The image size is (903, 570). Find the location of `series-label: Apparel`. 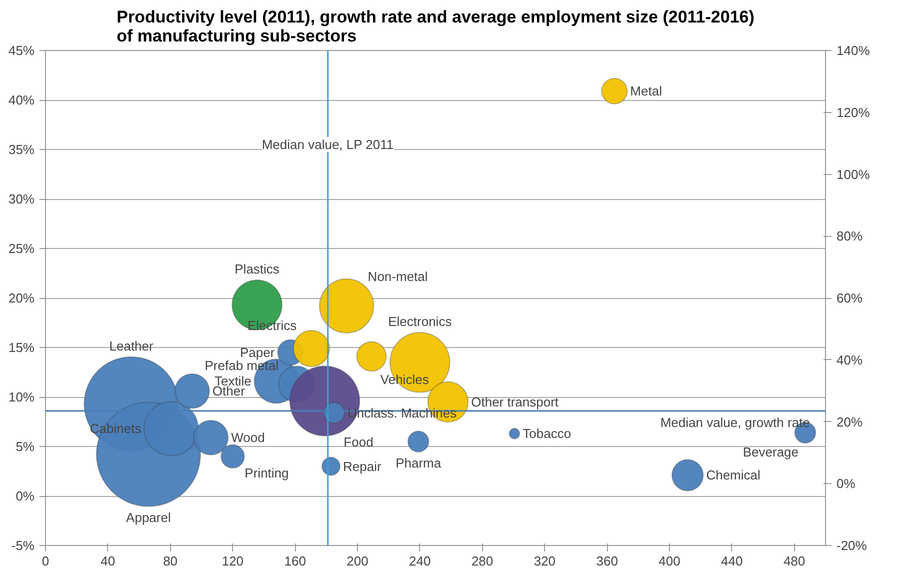

series-label: Apparel is located at coordinates (148, 517).